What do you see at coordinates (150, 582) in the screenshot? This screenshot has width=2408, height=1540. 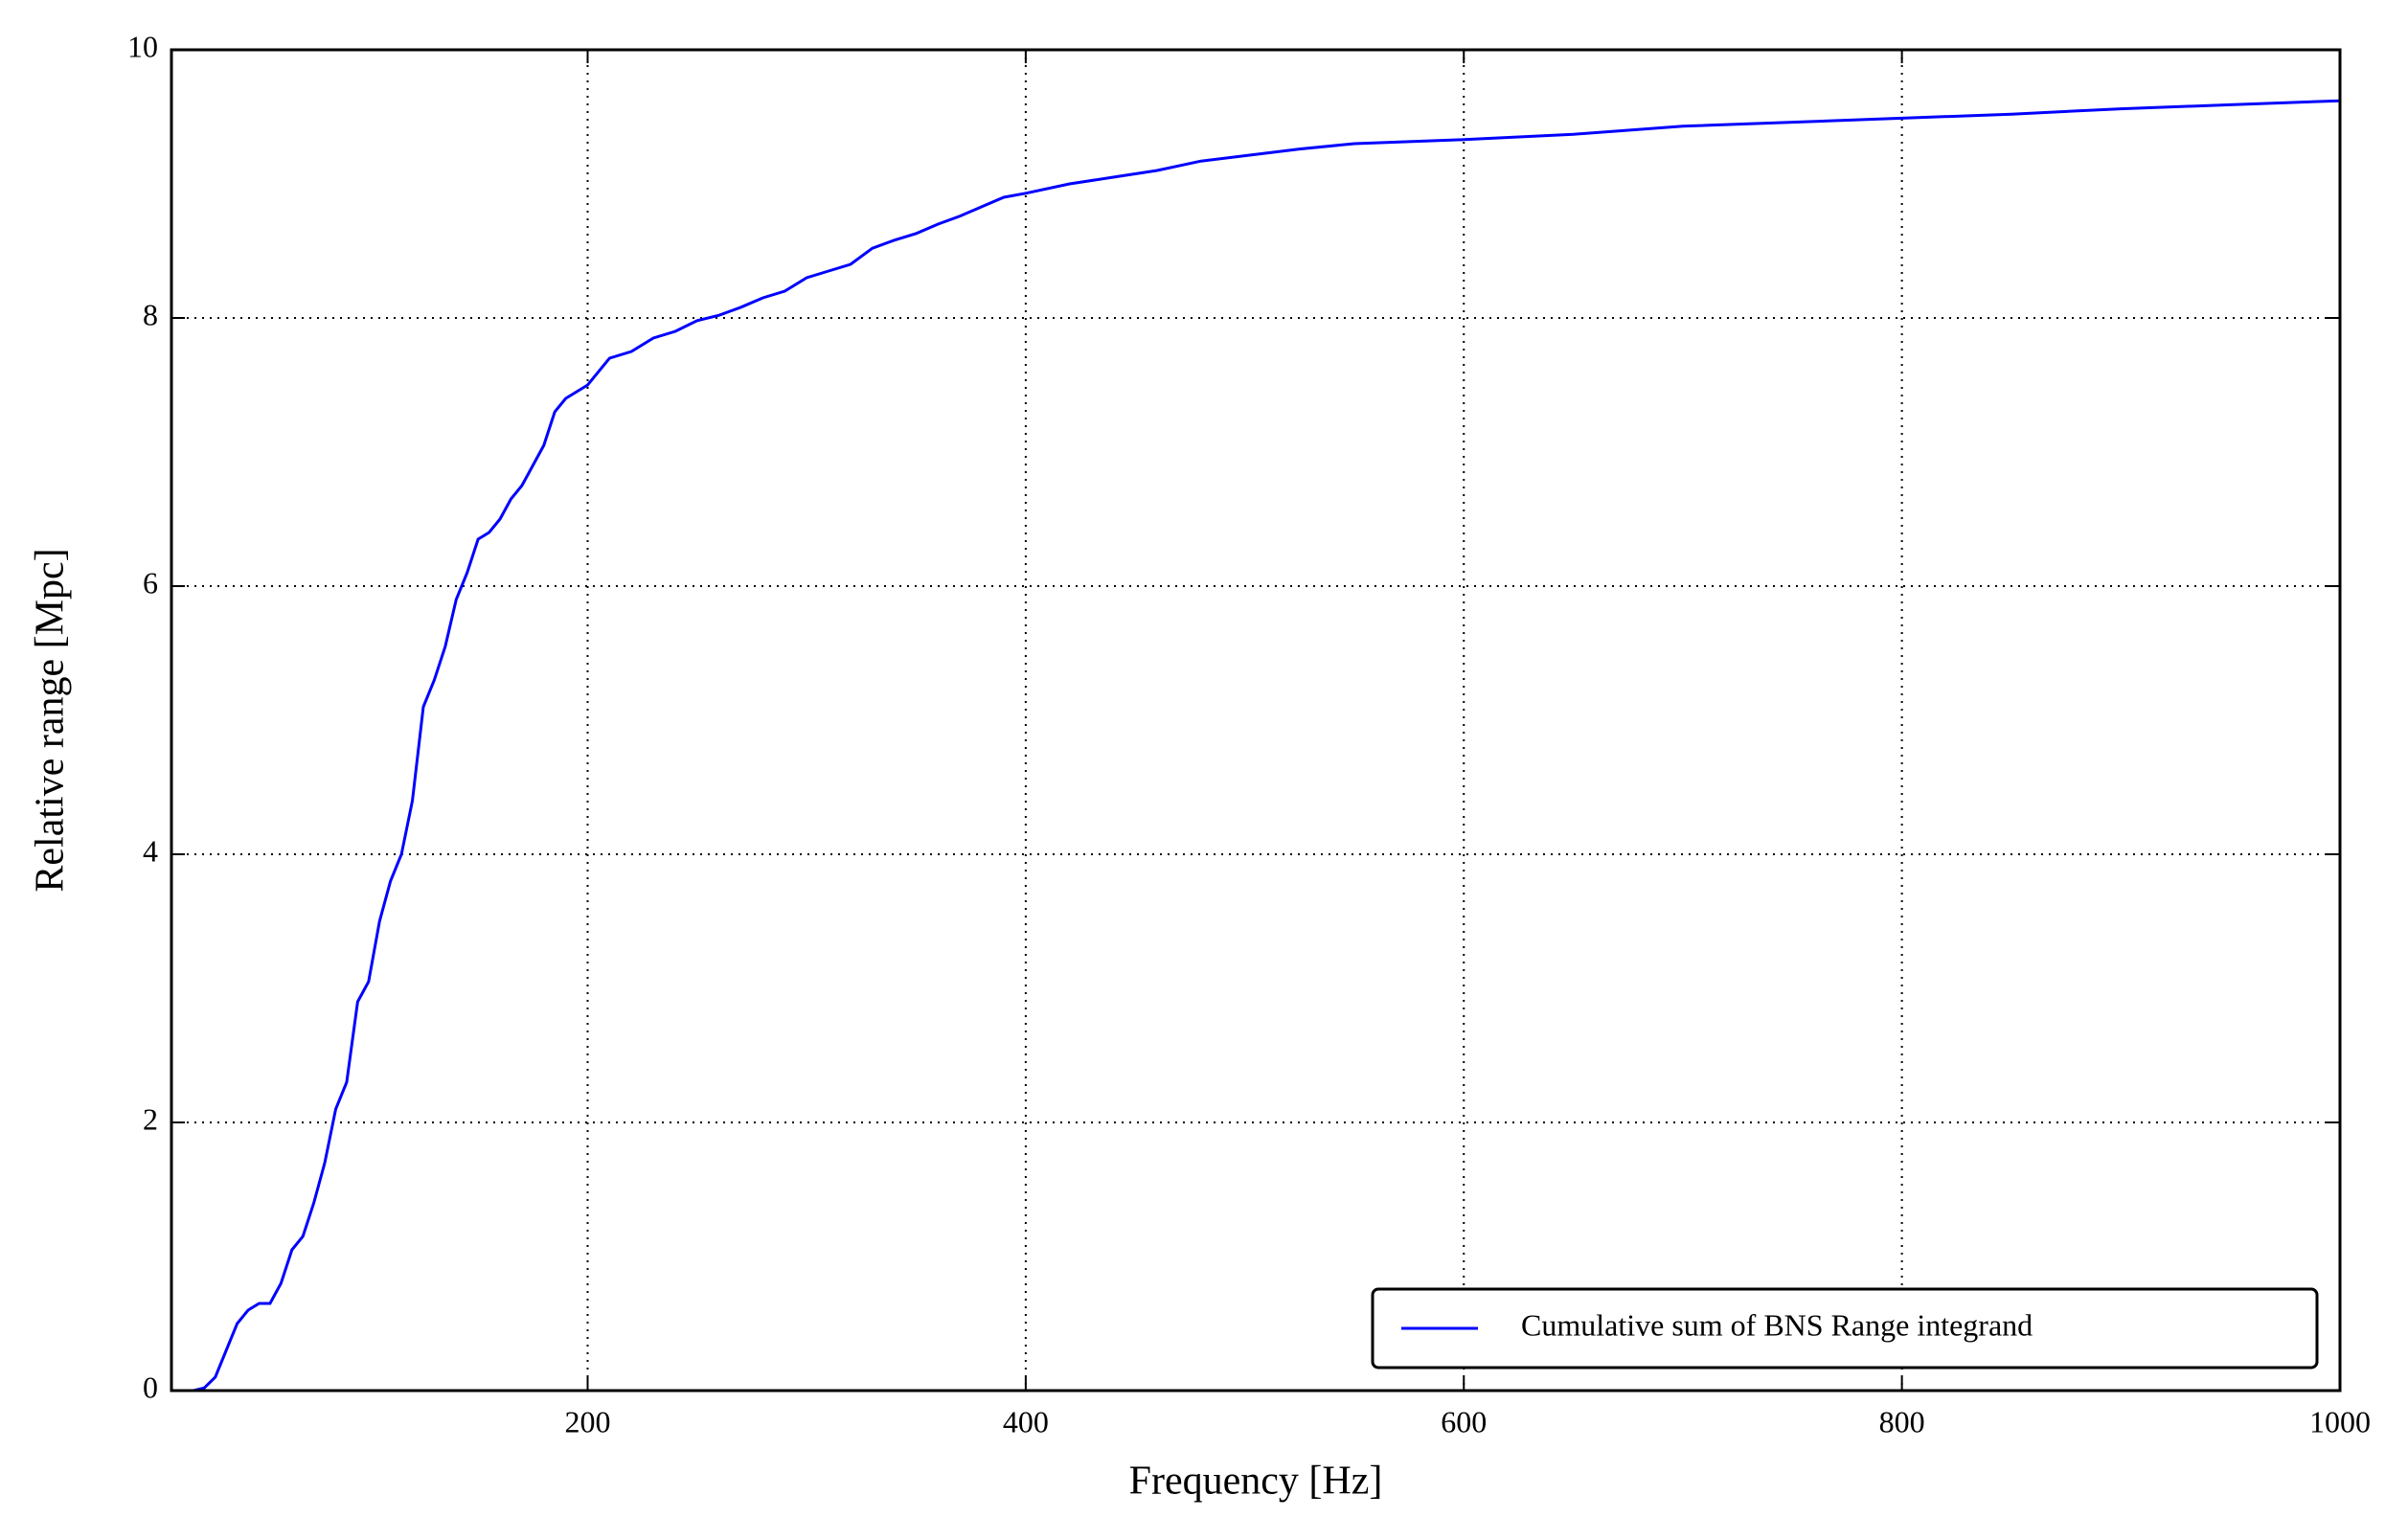 I see `y-tick-label: 6` at bounding box center [150, 582].